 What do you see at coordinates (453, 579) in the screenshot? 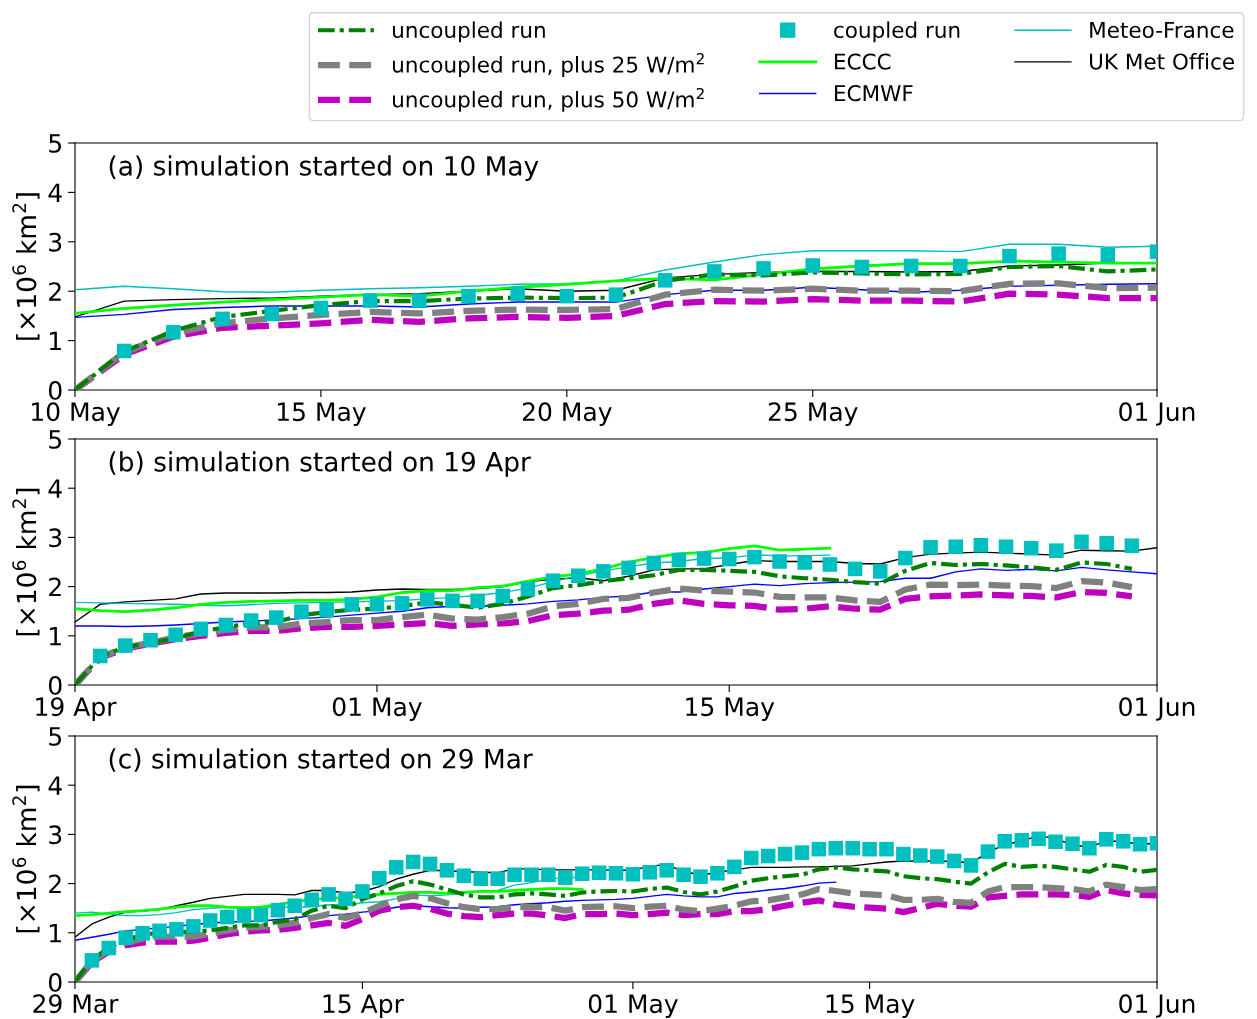
I see `line-series` at bounding box center [453, 579].